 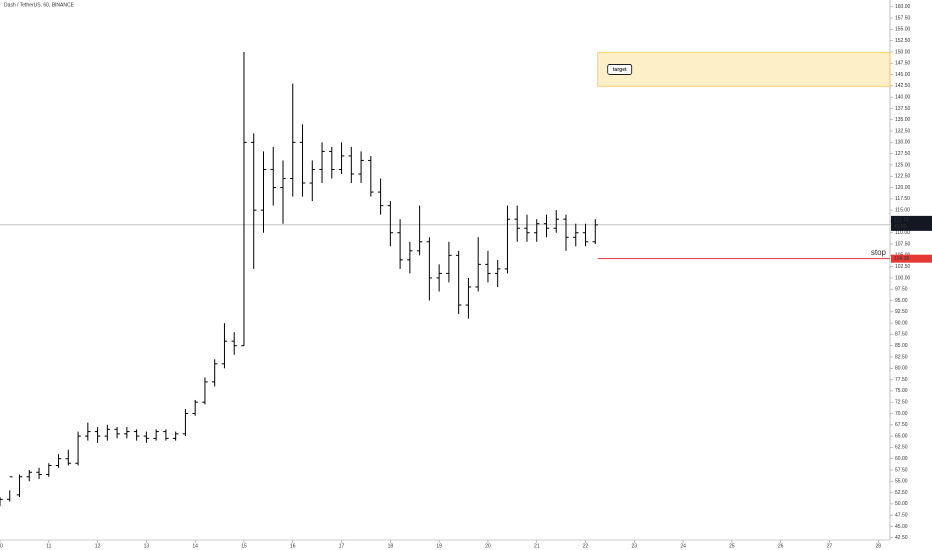 What do you see at coordinates (48, 546) in the screenshot?
I see `x-tick-label: 11` at bounding box center [48, 546].